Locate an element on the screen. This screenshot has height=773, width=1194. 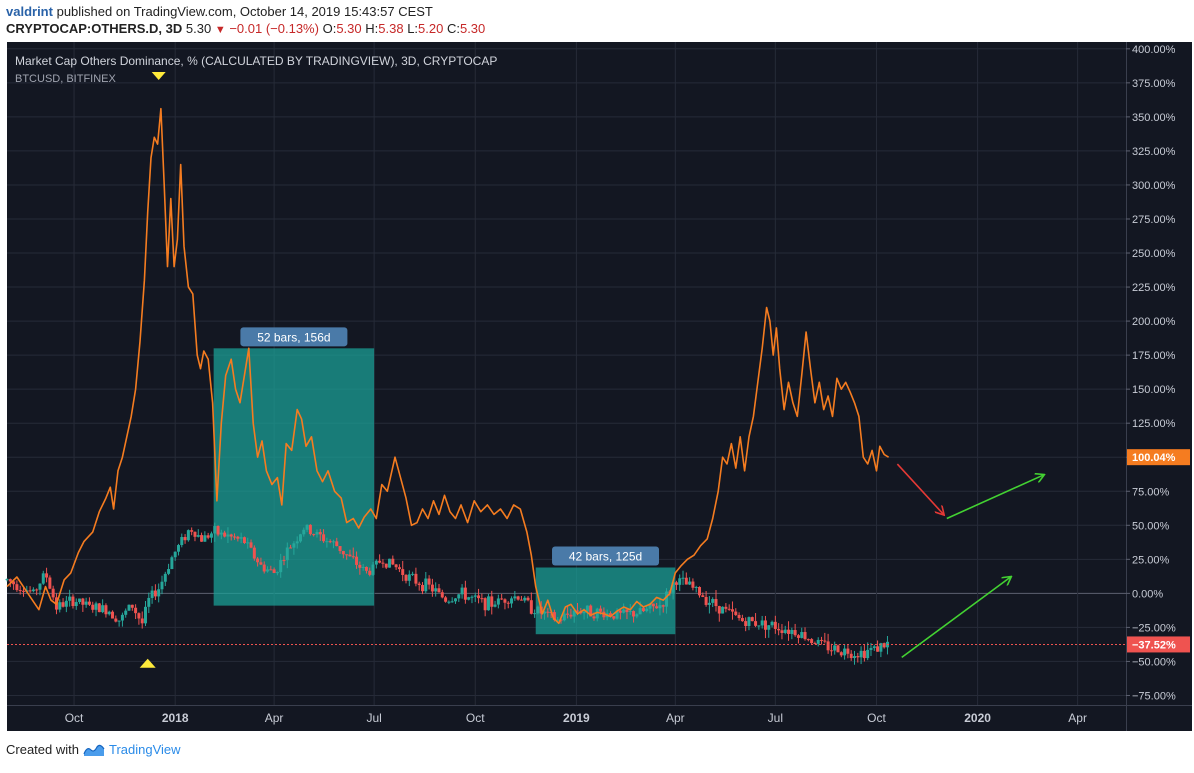
author-name: valdrint is located at coordinates (29, 11).